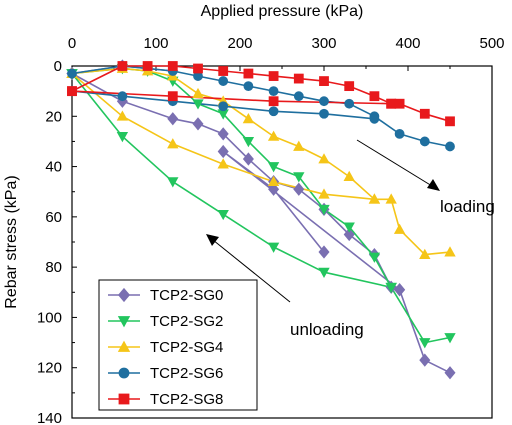 The width and height of the screenshot is (512, 425). Describe the element at coordinates (53, 116) in the screenshot. I see `y-tick-label: 20` at that location.